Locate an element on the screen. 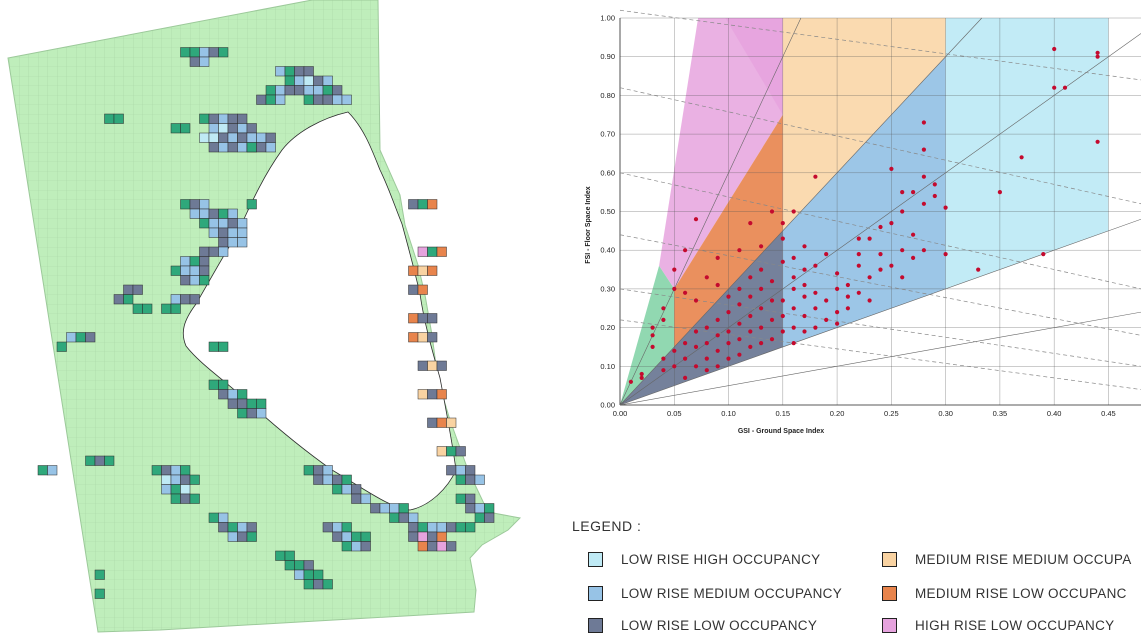 The height and width of the screenshot is (640, 1141). x-tick-label: 0.30 is located at coordinates (945, 413).